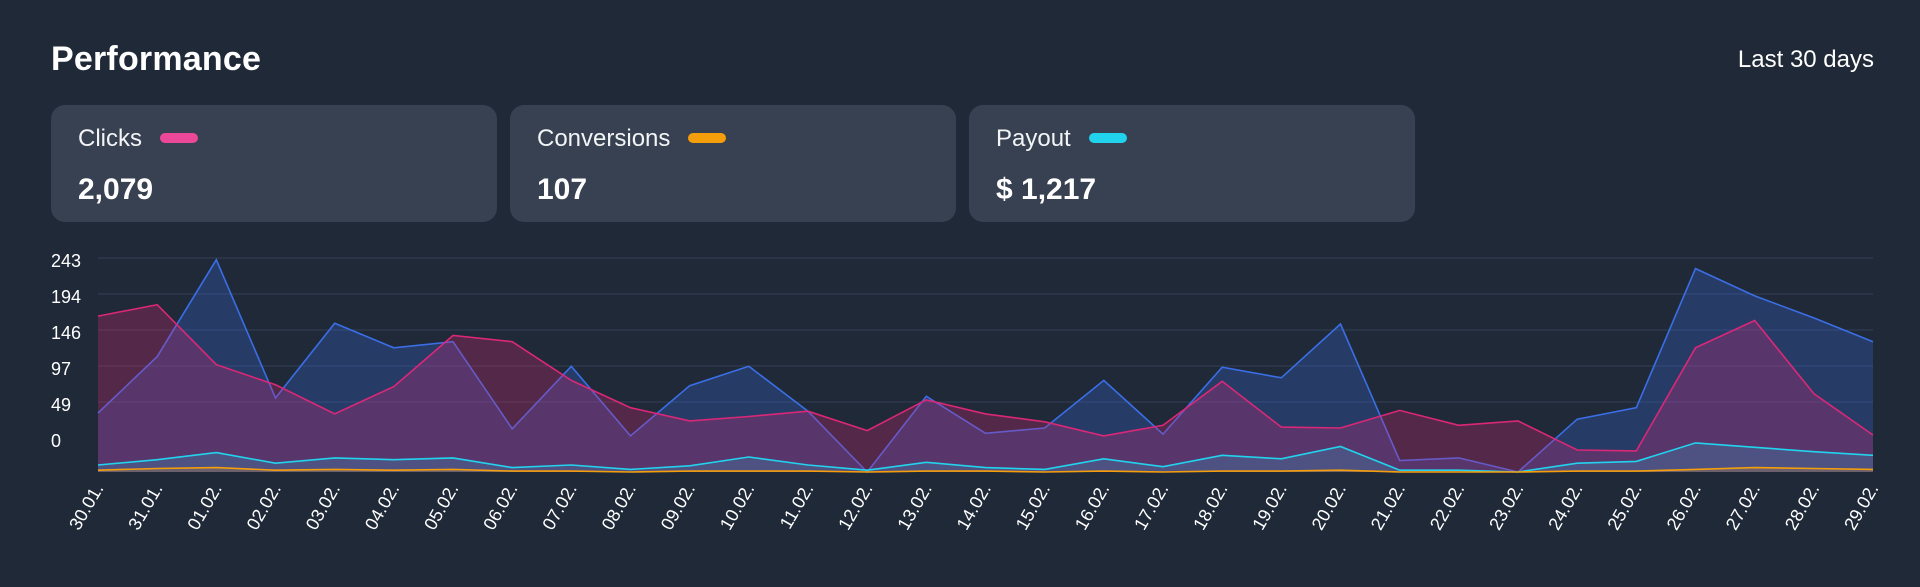  What do you see at coordinates (562, 189) in the screenshot?
I see `metric-value: 107` at bounding box center [562, 189].